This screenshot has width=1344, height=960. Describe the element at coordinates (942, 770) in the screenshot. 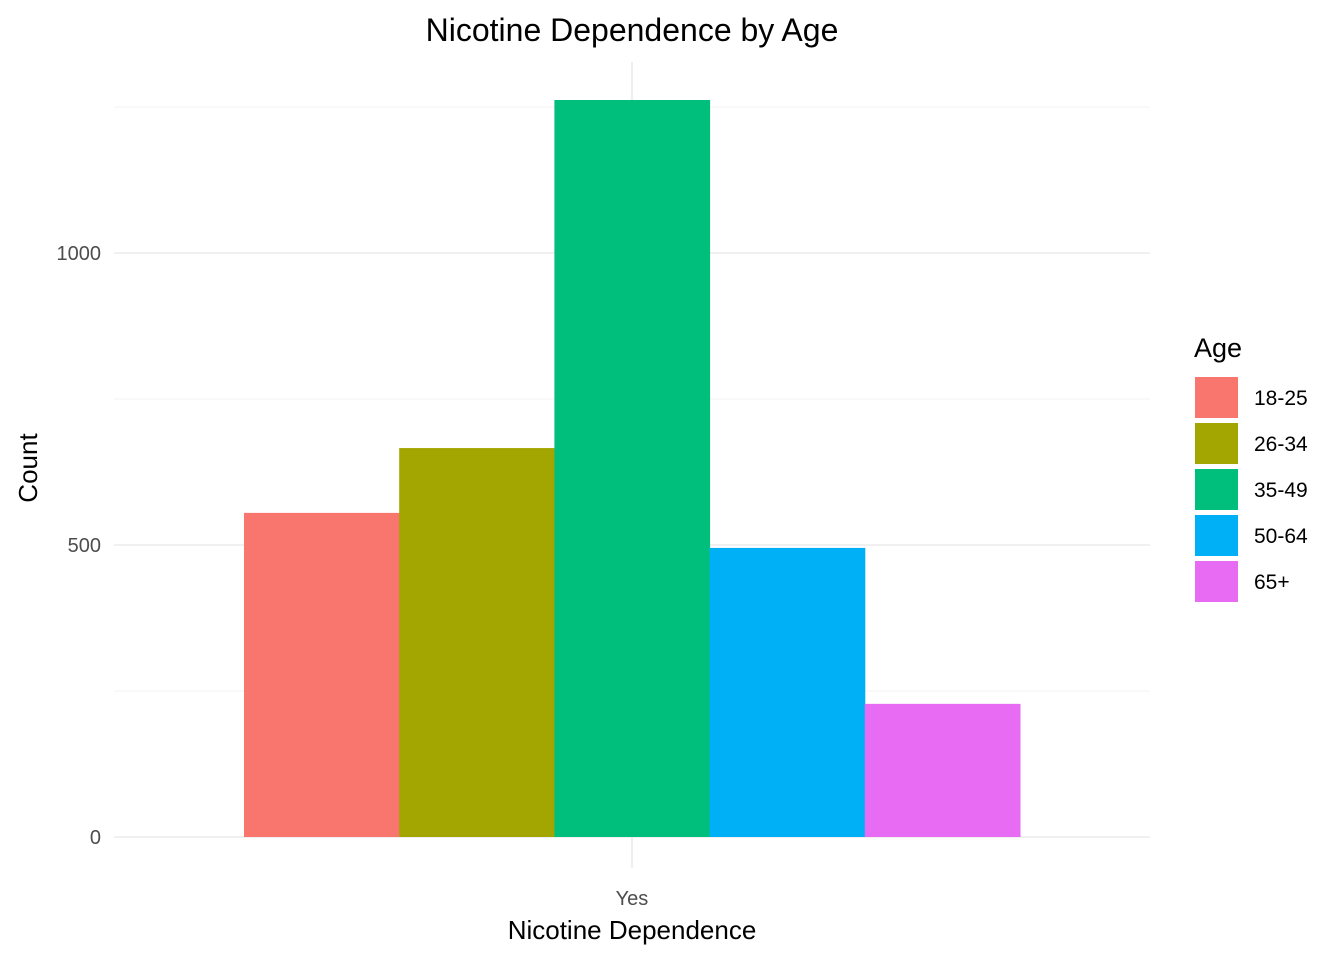

I see `bar-65+` at that location.